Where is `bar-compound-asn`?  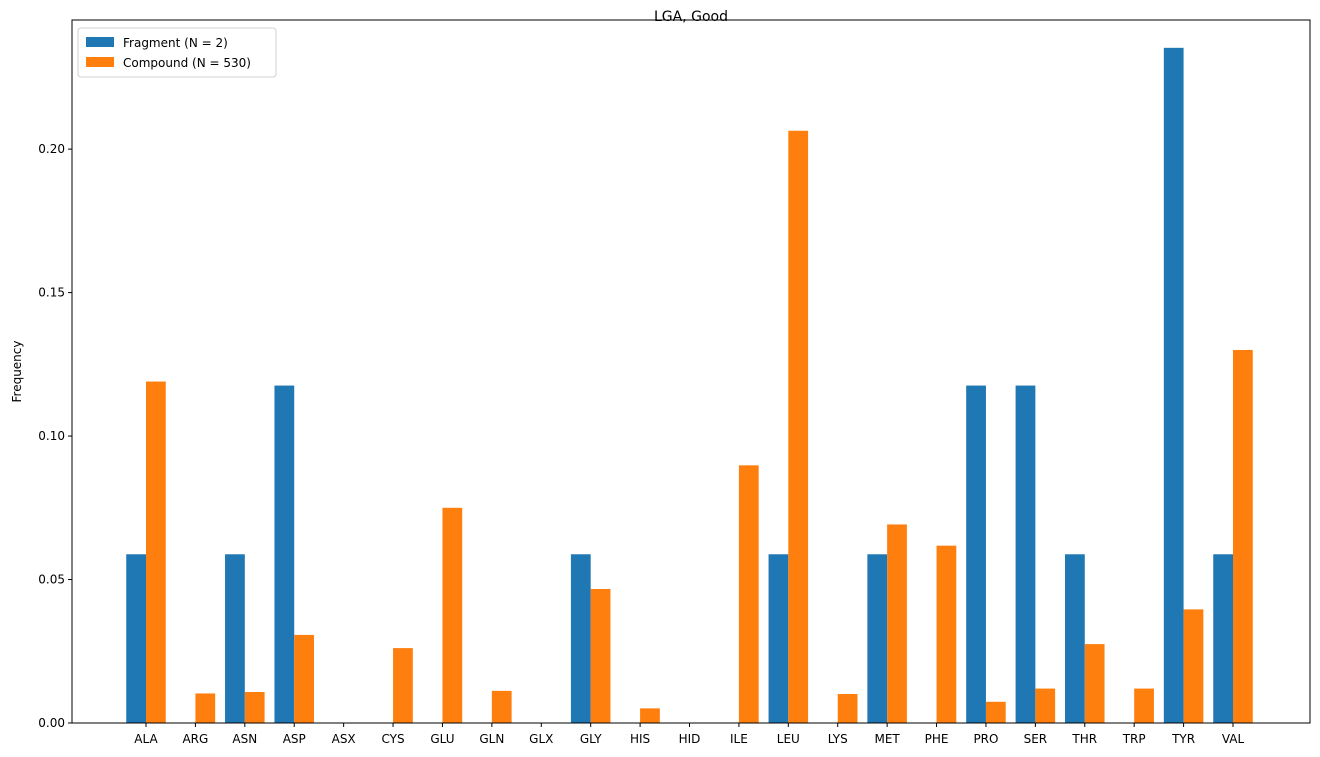 bar-compound-asn is located at coordinates (254, 707).